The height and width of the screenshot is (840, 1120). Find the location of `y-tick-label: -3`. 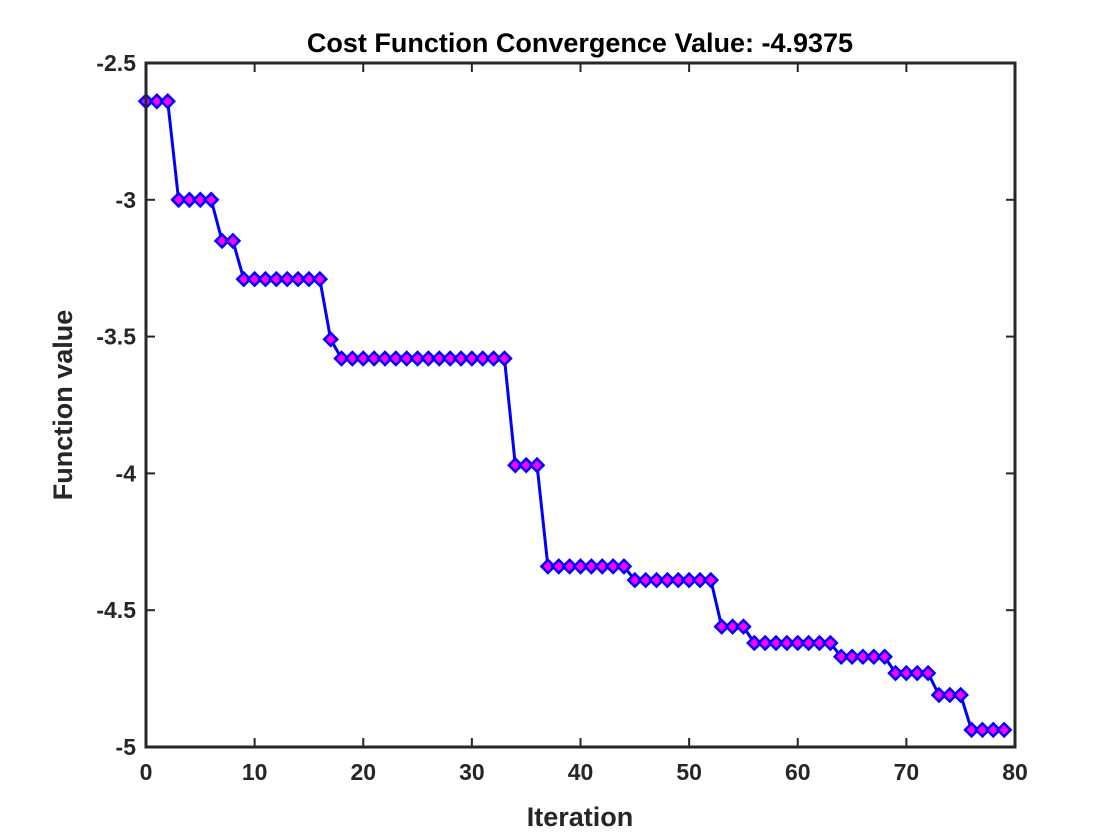

y-tick-label: -3 is located at coordinates (126, 200).